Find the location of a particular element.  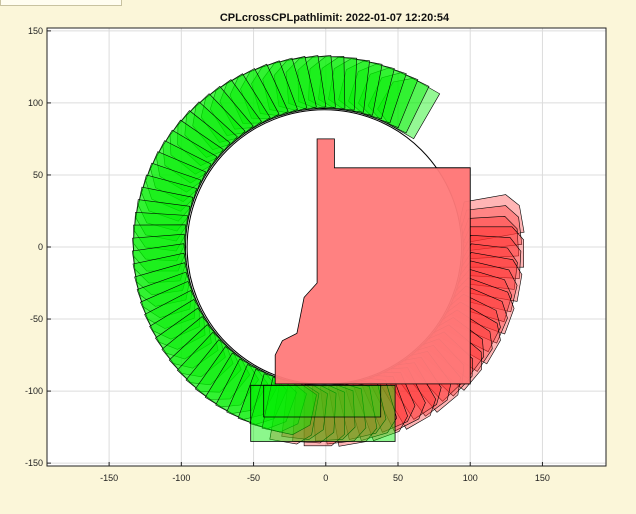

x-tick-label: 100 is located at coordinates (470, 478).